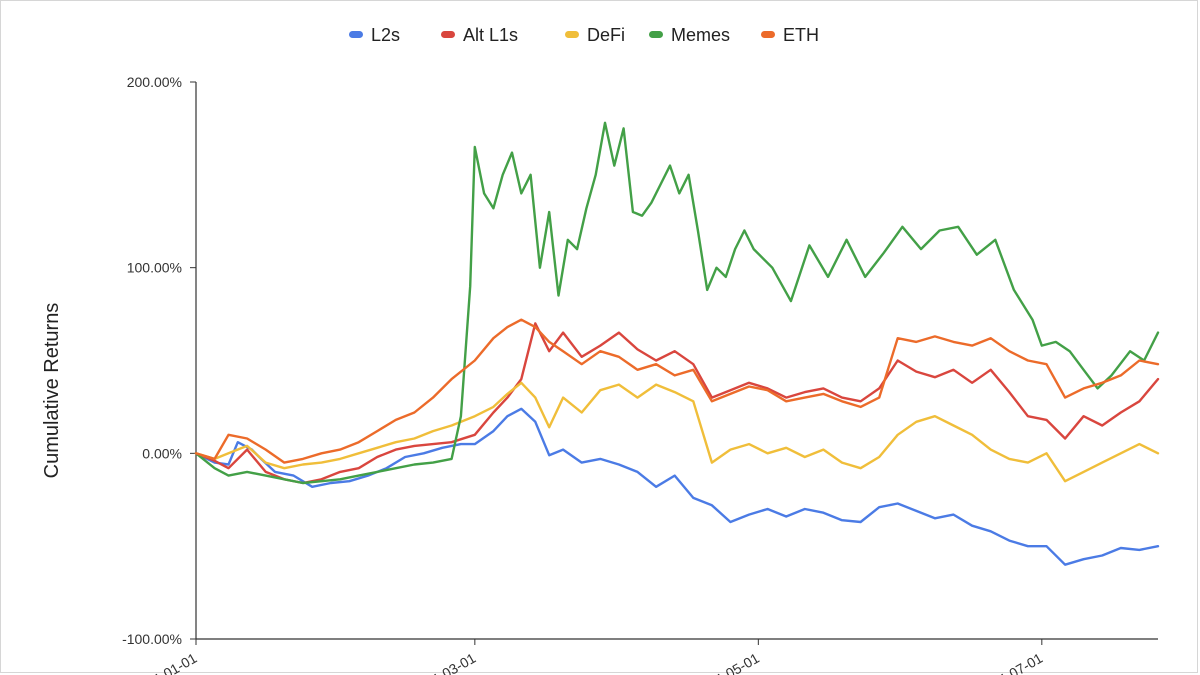  I want to click on legend-item: L2s, so click(374, 35).